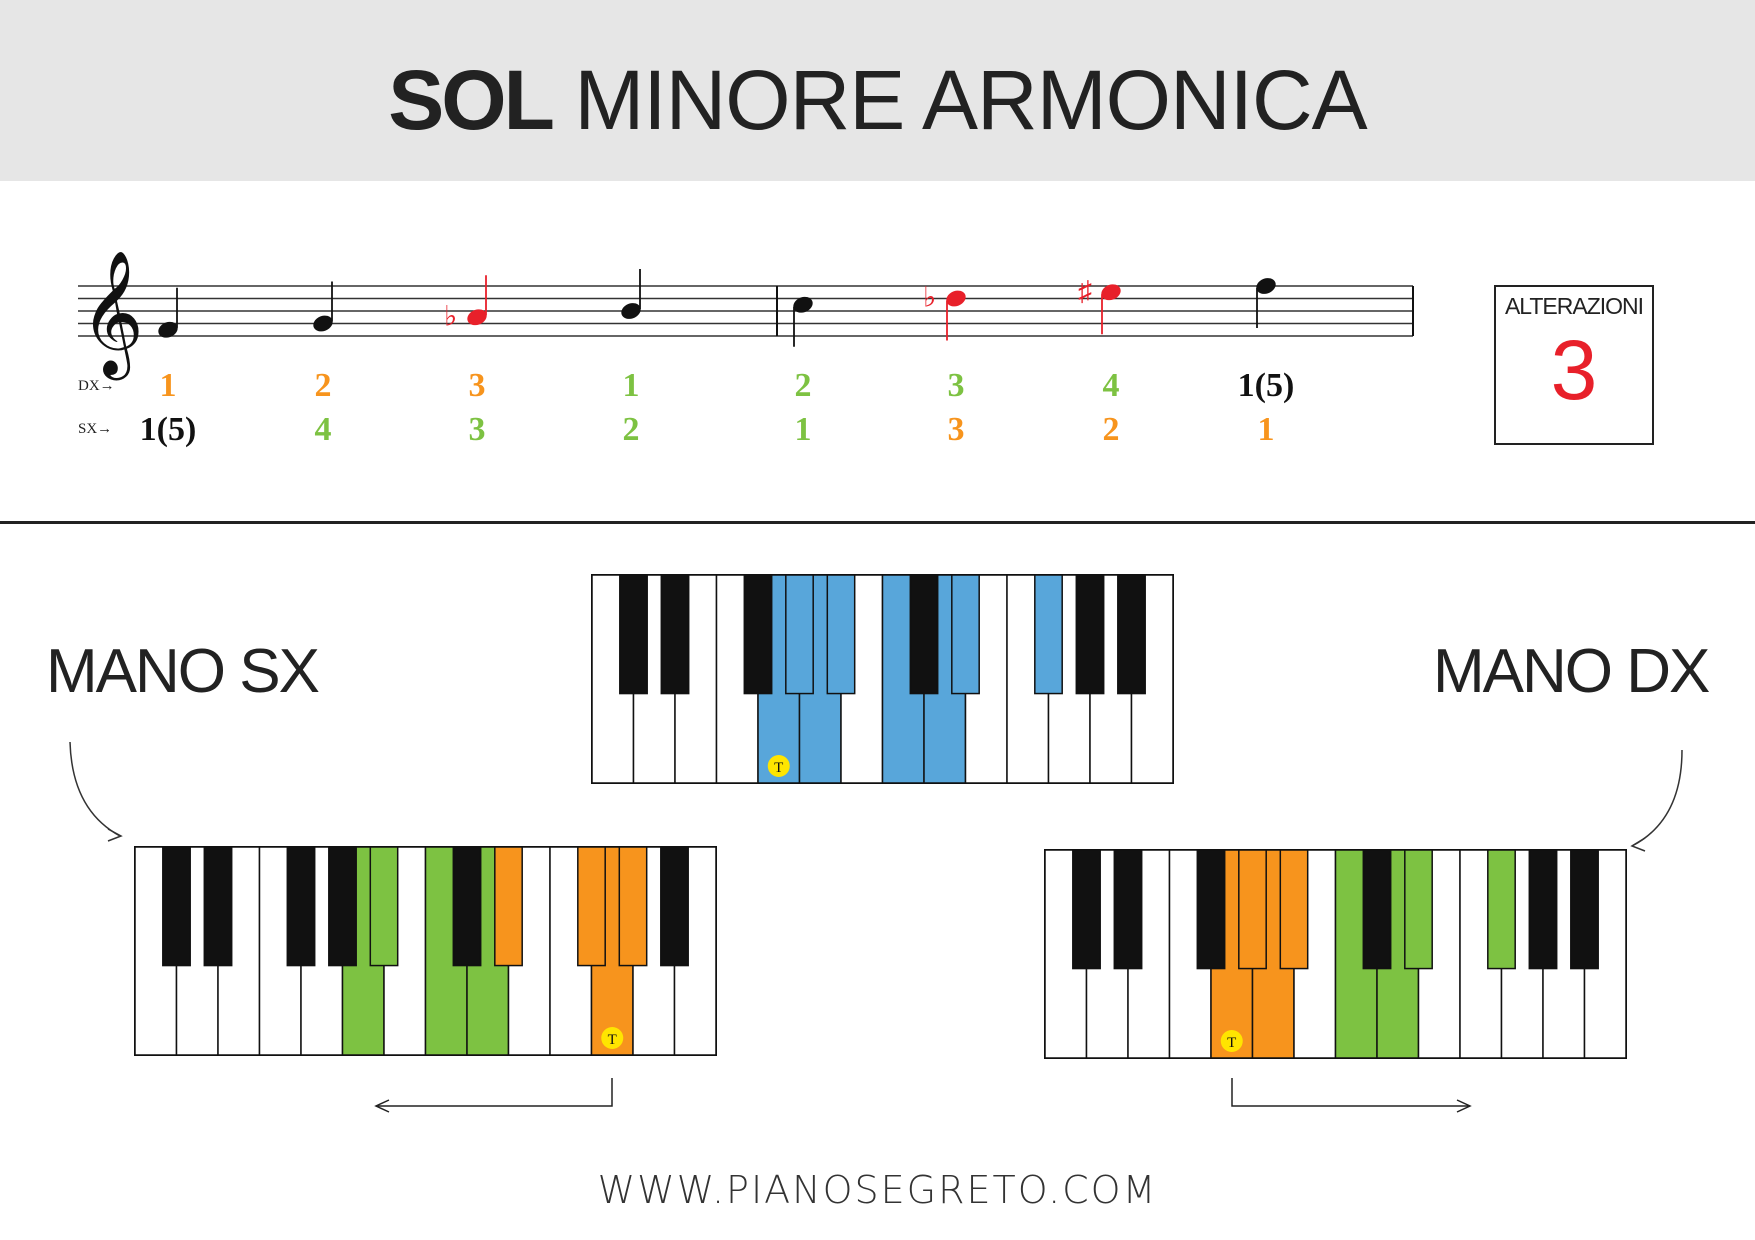  I want to click on left-hand-keyboard: T, so click(425, 951).